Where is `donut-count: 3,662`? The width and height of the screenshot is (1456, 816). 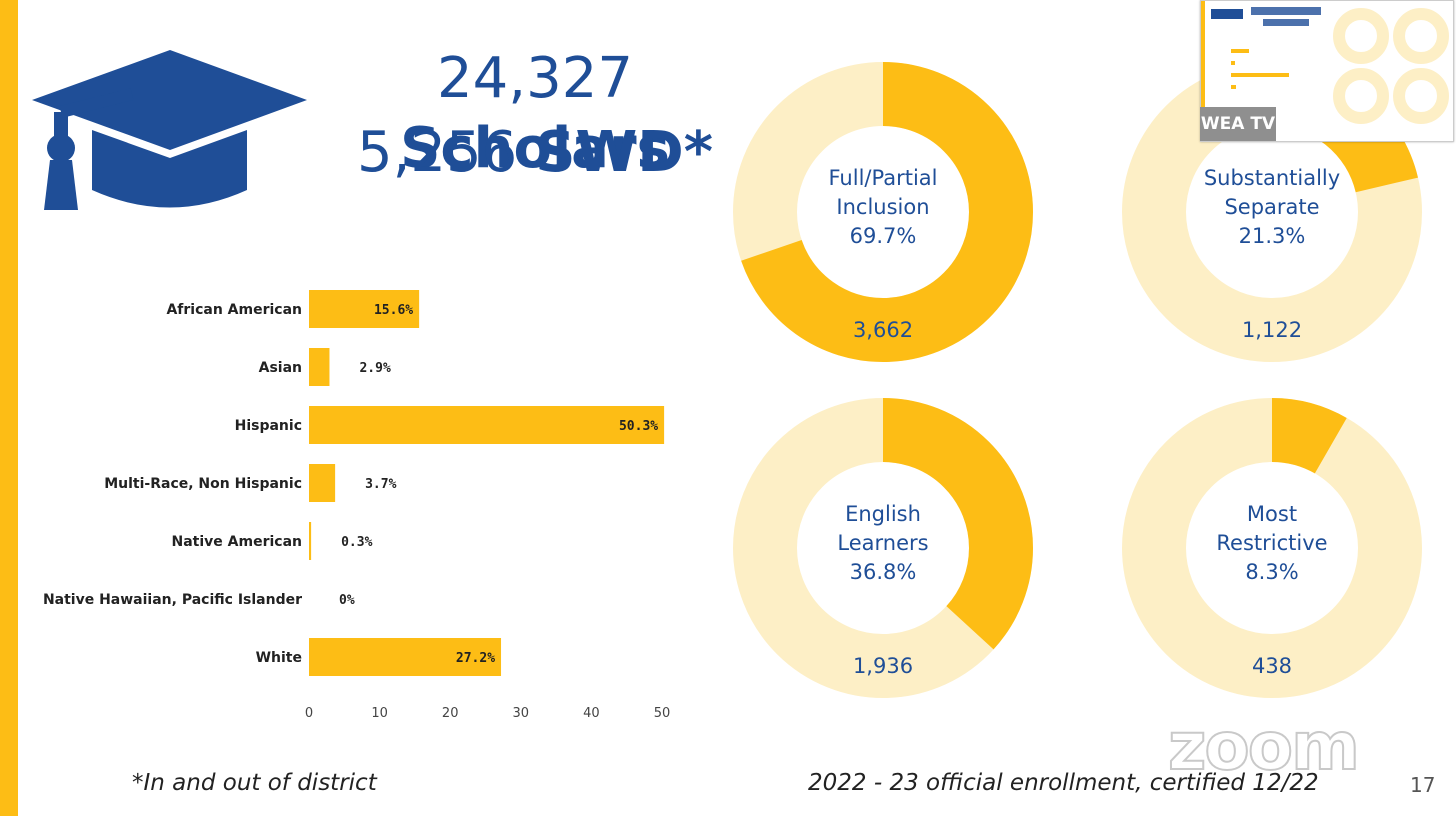 donut-count: 3,662 is located at coordinates (883, 330).